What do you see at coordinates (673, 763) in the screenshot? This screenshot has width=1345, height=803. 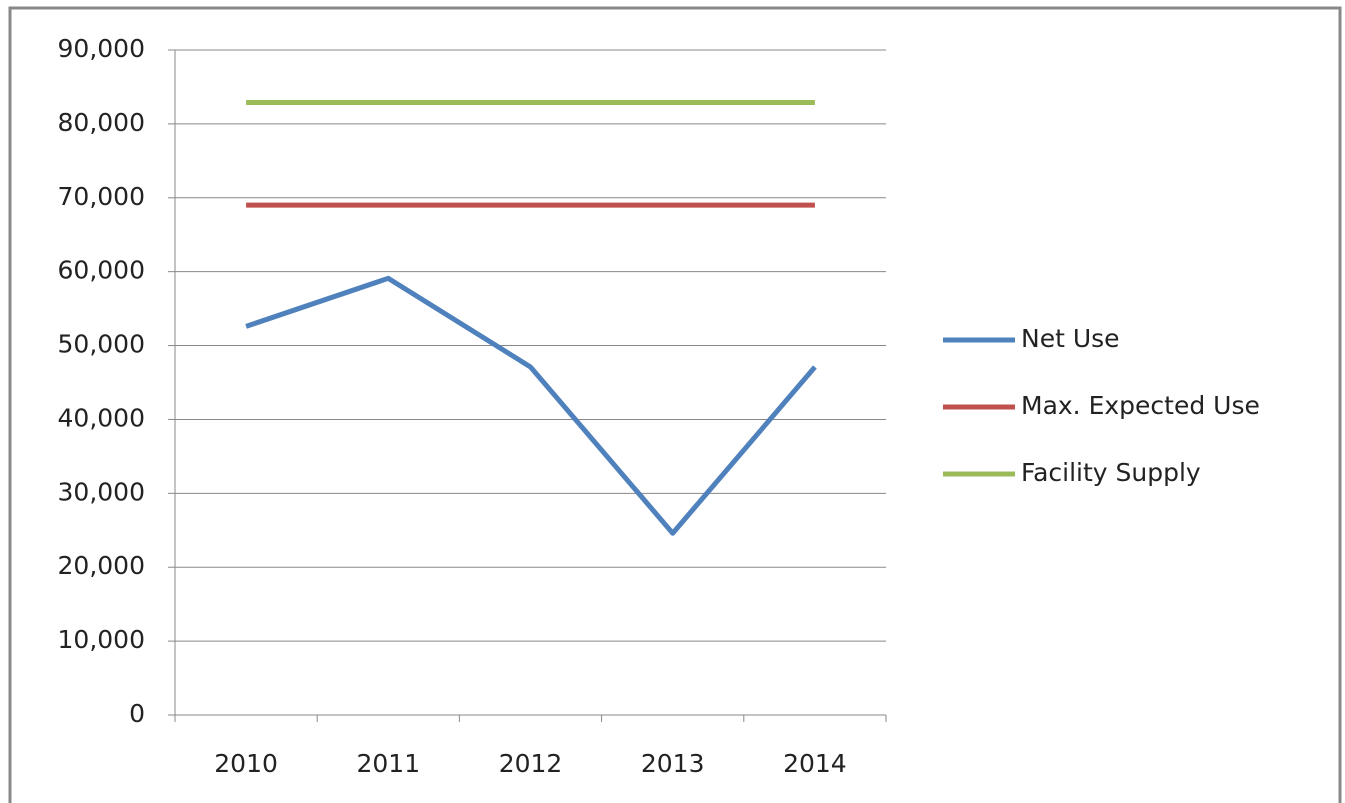 I see `x-tick-label: 2013` at bounding box center [673, 763].